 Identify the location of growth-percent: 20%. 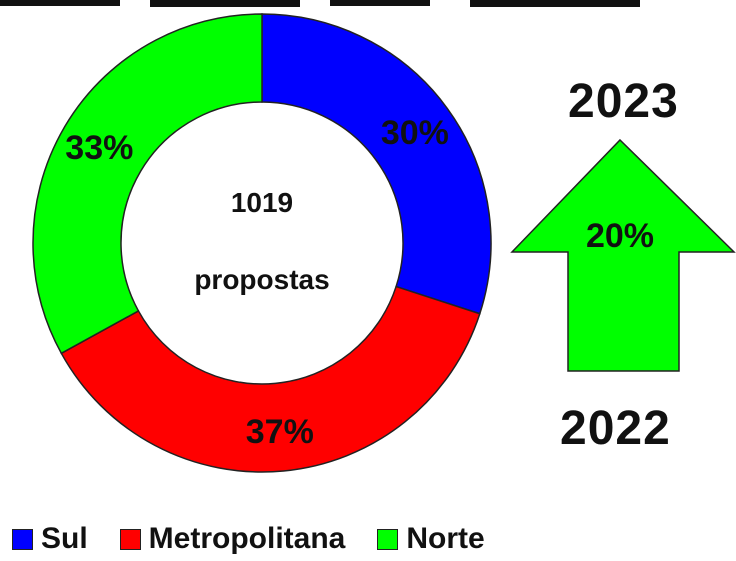
(620, 236).